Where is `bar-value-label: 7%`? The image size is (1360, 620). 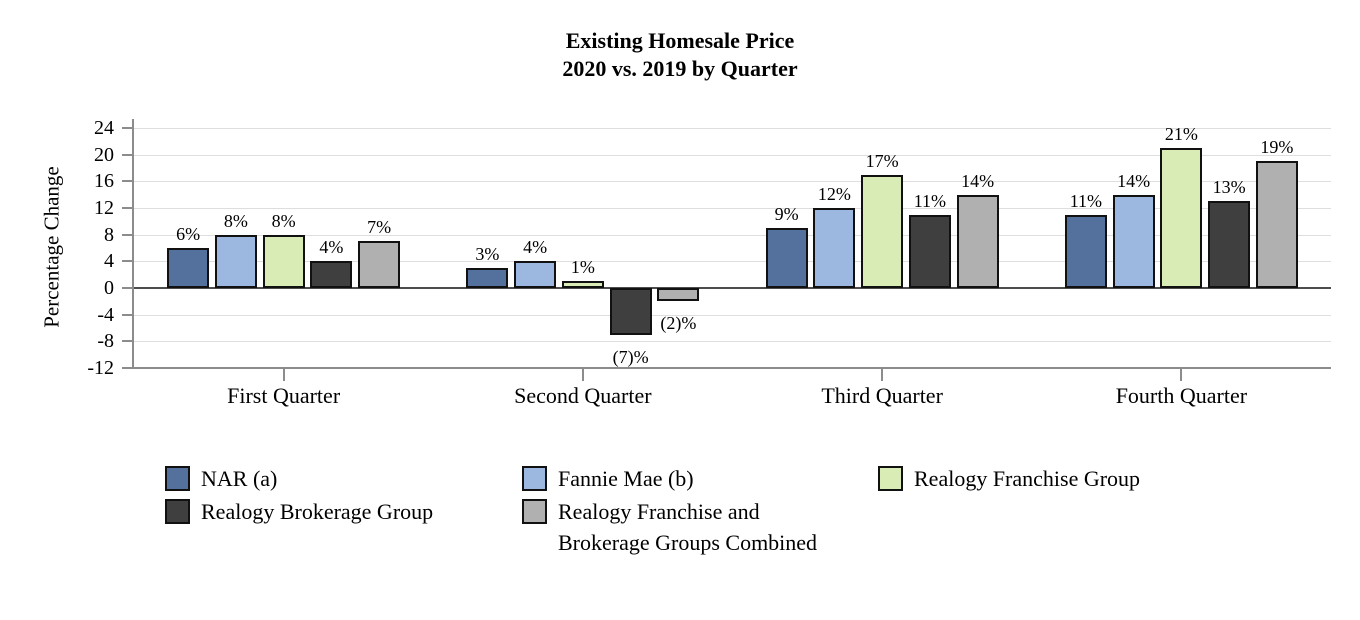 bar-value-label: 7% is located at coordinates (379, 227).